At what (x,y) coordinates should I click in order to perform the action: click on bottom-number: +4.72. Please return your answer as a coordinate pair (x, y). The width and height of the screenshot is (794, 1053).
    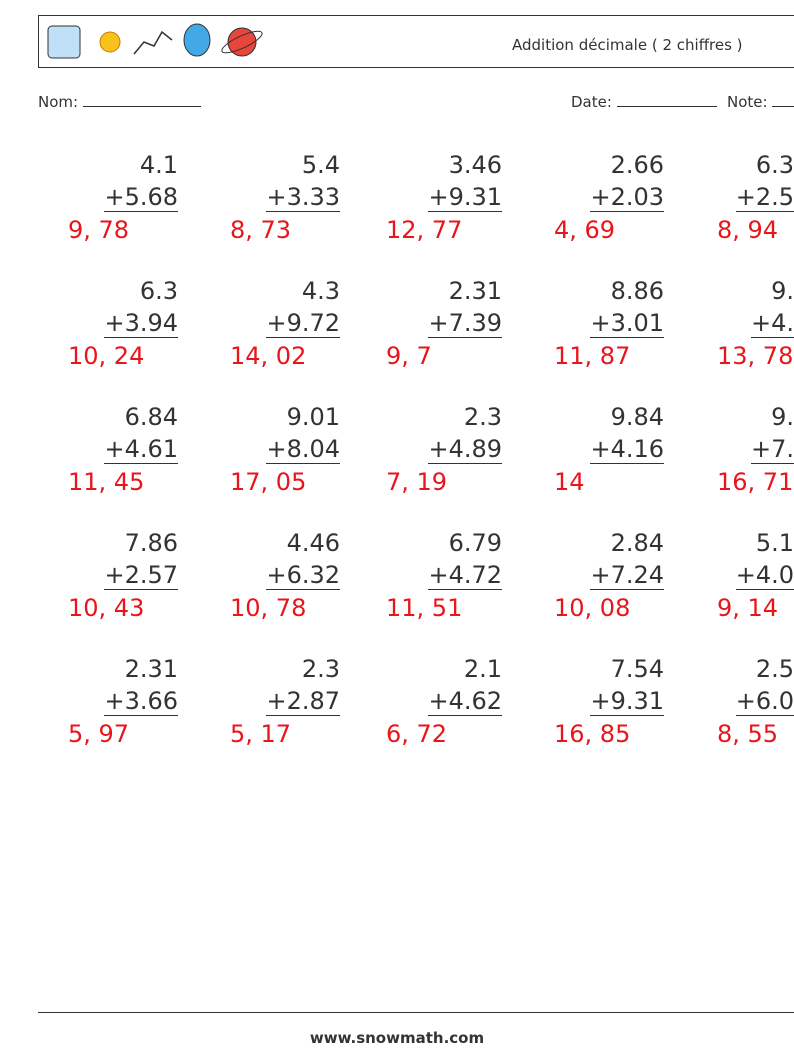
    Looking at the image, I should click on (465, 575).